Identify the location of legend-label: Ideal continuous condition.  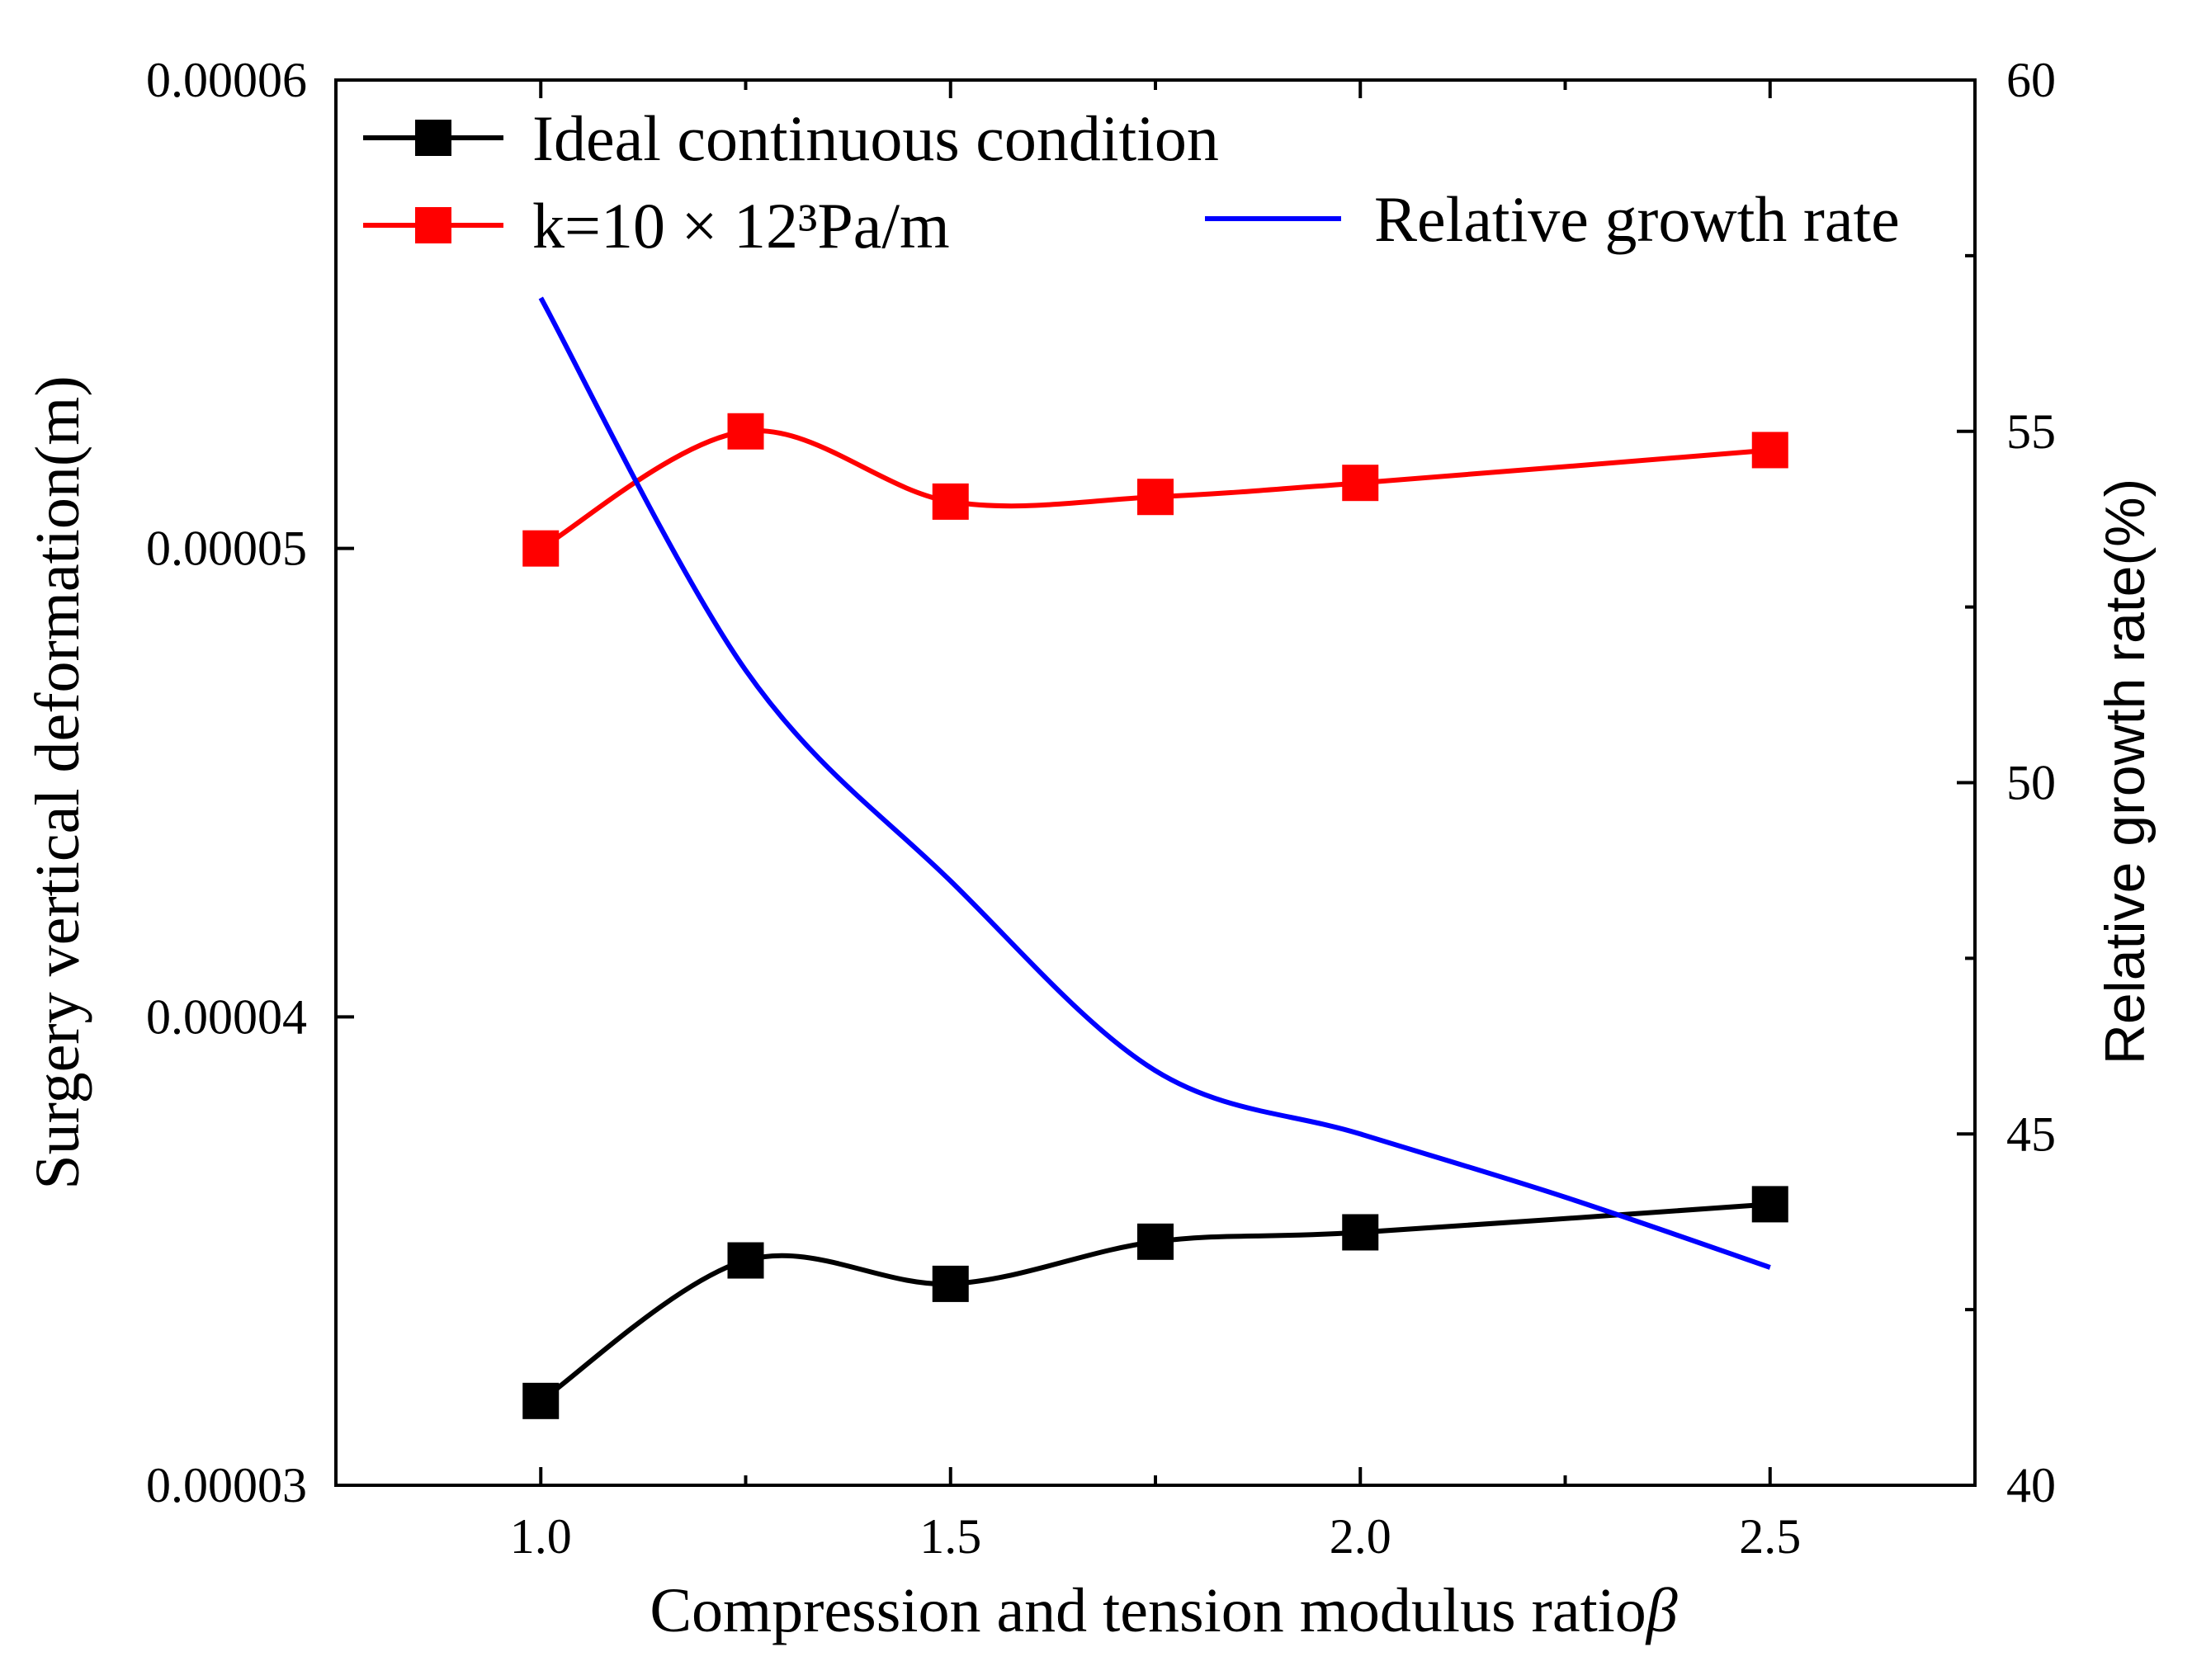
(875, 138).